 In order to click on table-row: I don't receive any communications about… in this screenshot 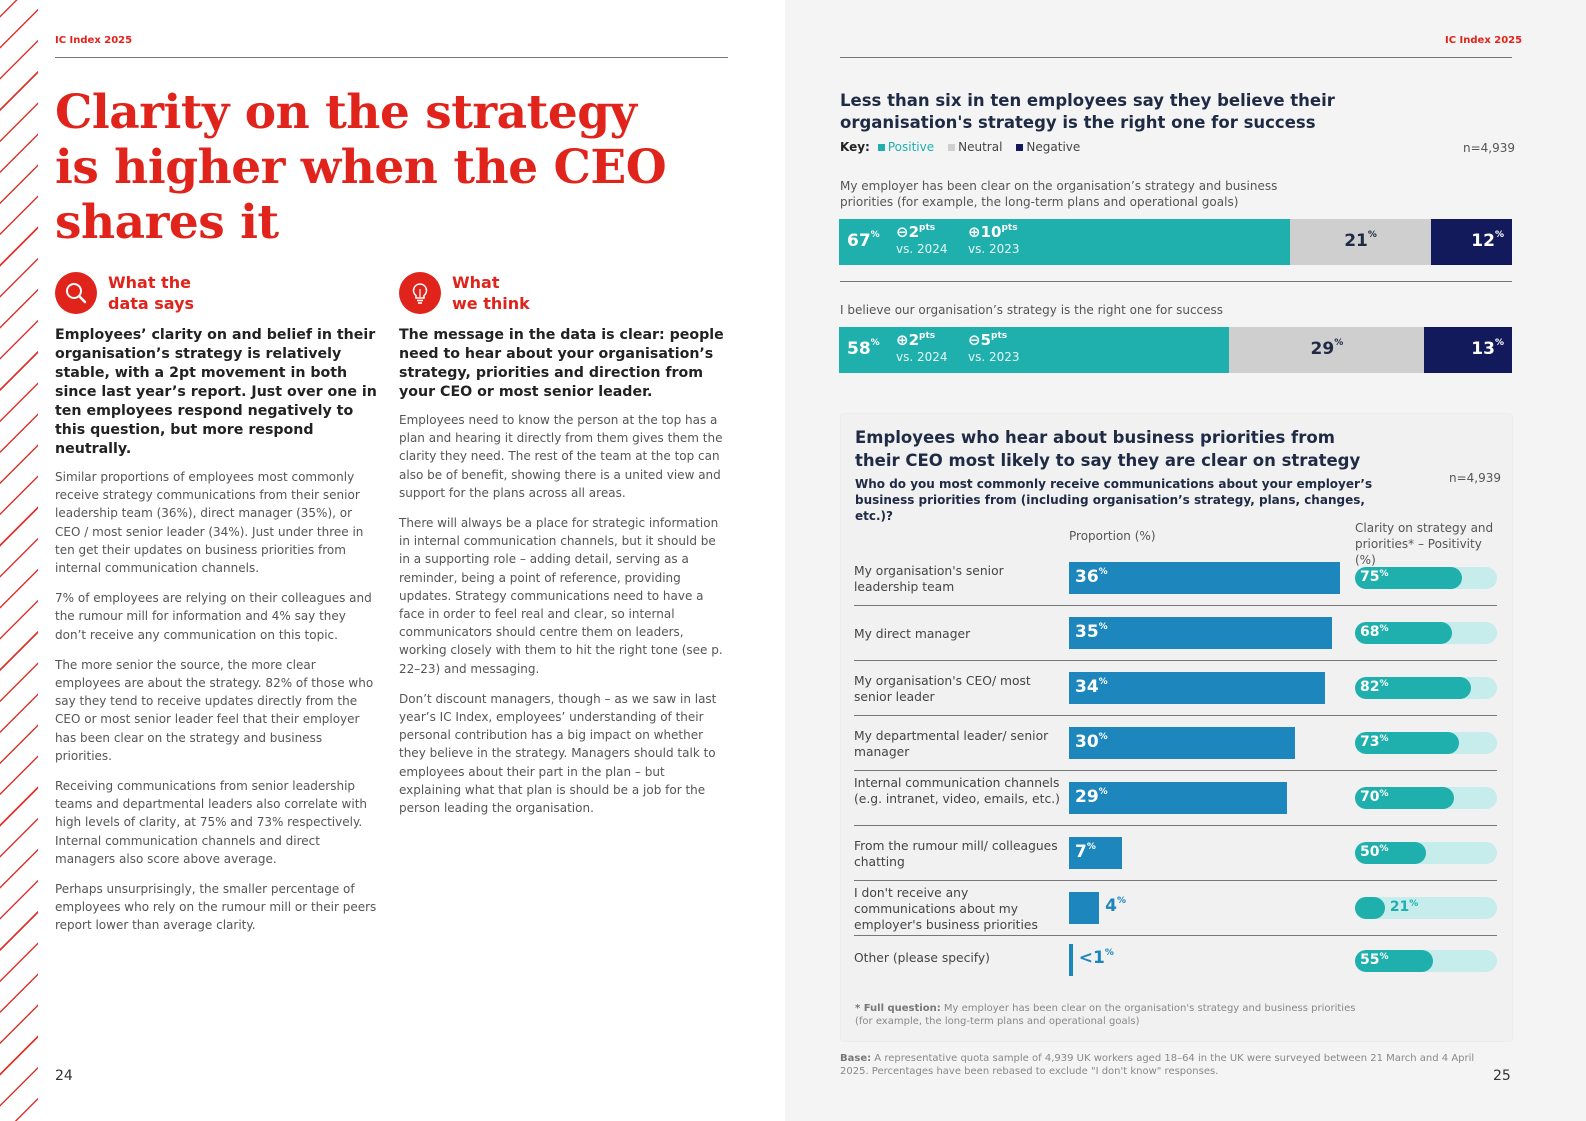, I will do `click(1175, 908)`.